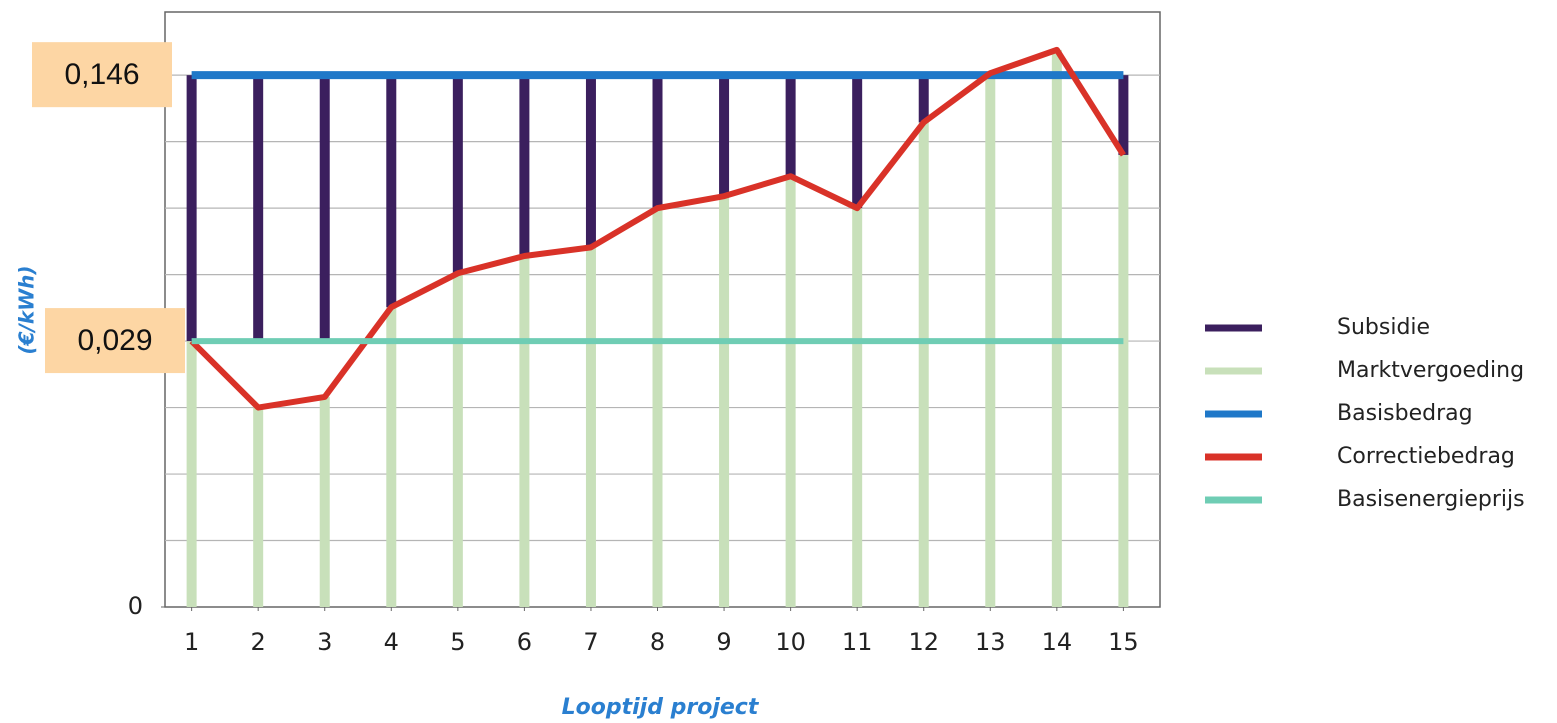 The width and height of the screenshot is (1557, 723). I want to click on x-tick-label: 3, so click(324, 642).